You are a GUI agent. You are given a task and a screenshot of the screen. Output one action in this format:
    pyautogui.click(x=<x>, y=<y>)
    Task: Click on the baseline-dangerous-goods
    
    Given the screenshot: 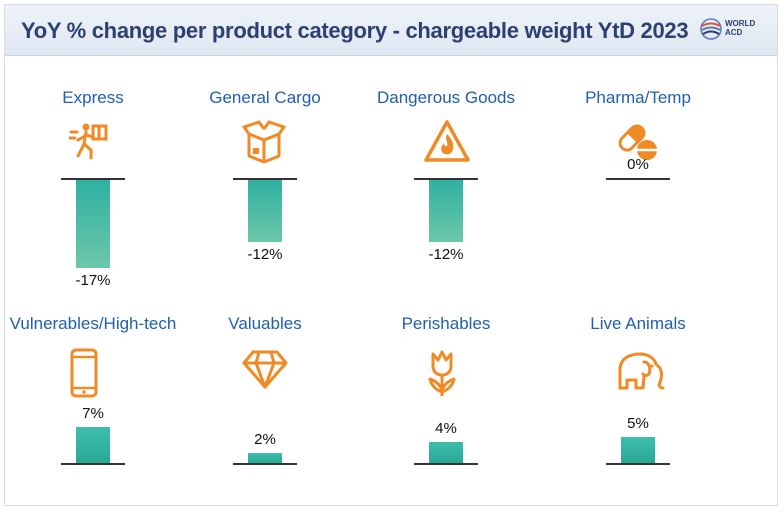 What is the action you would take?
    pyautogui.click(x=446, y=179)
    